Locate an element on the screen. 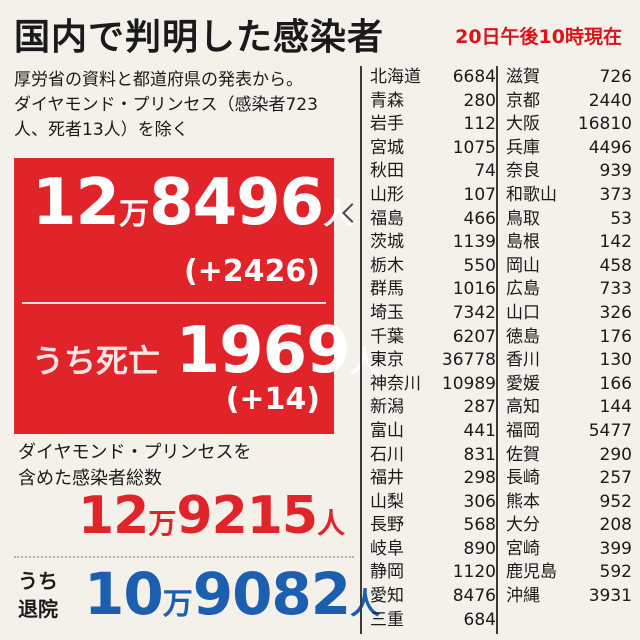 This screenshot has width=640, height=640. prefecture-value: 7342 is located at coordinates (474, 312).